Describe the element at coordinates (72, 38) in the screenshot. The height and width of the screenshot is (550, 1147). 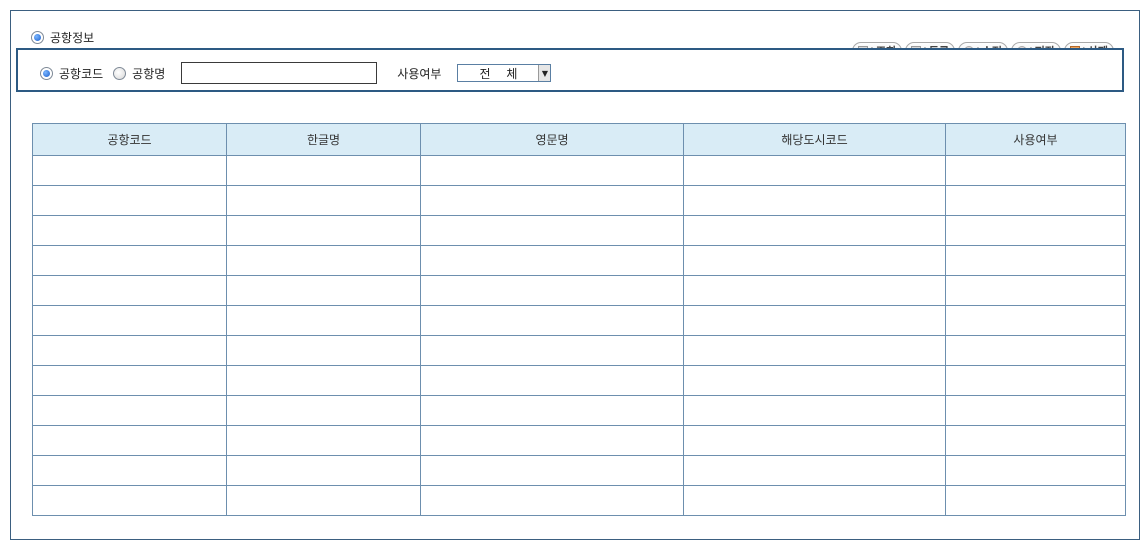
I see `section-title: 공항정보` at that location.